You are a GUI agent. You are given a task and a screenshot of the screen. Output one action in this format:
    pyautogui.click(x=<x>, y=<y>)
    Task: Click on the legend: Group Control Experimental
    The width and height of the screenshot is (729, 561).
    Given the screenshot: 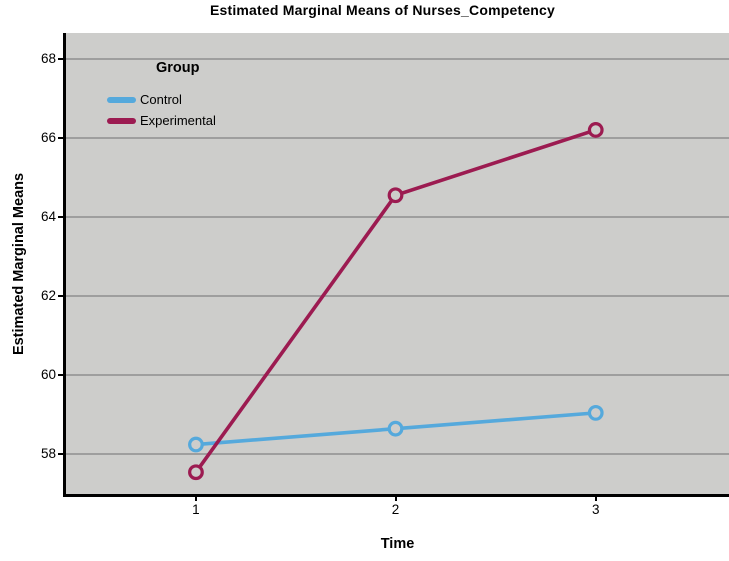 What is the action you would take?
    pyautogui.click(x=161, y=95)
    